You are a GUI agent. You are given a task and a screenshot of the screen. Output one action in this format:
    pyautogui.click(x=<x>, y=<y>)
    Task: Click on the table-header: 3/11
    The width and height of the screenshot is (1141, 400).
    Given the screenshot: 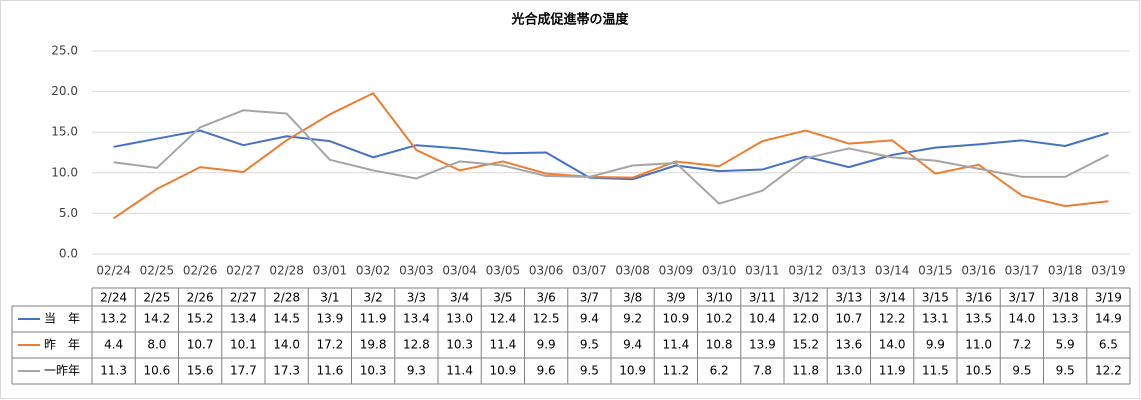 What is the action you would take?
    pyautogui.click(x=762, y=298)
    